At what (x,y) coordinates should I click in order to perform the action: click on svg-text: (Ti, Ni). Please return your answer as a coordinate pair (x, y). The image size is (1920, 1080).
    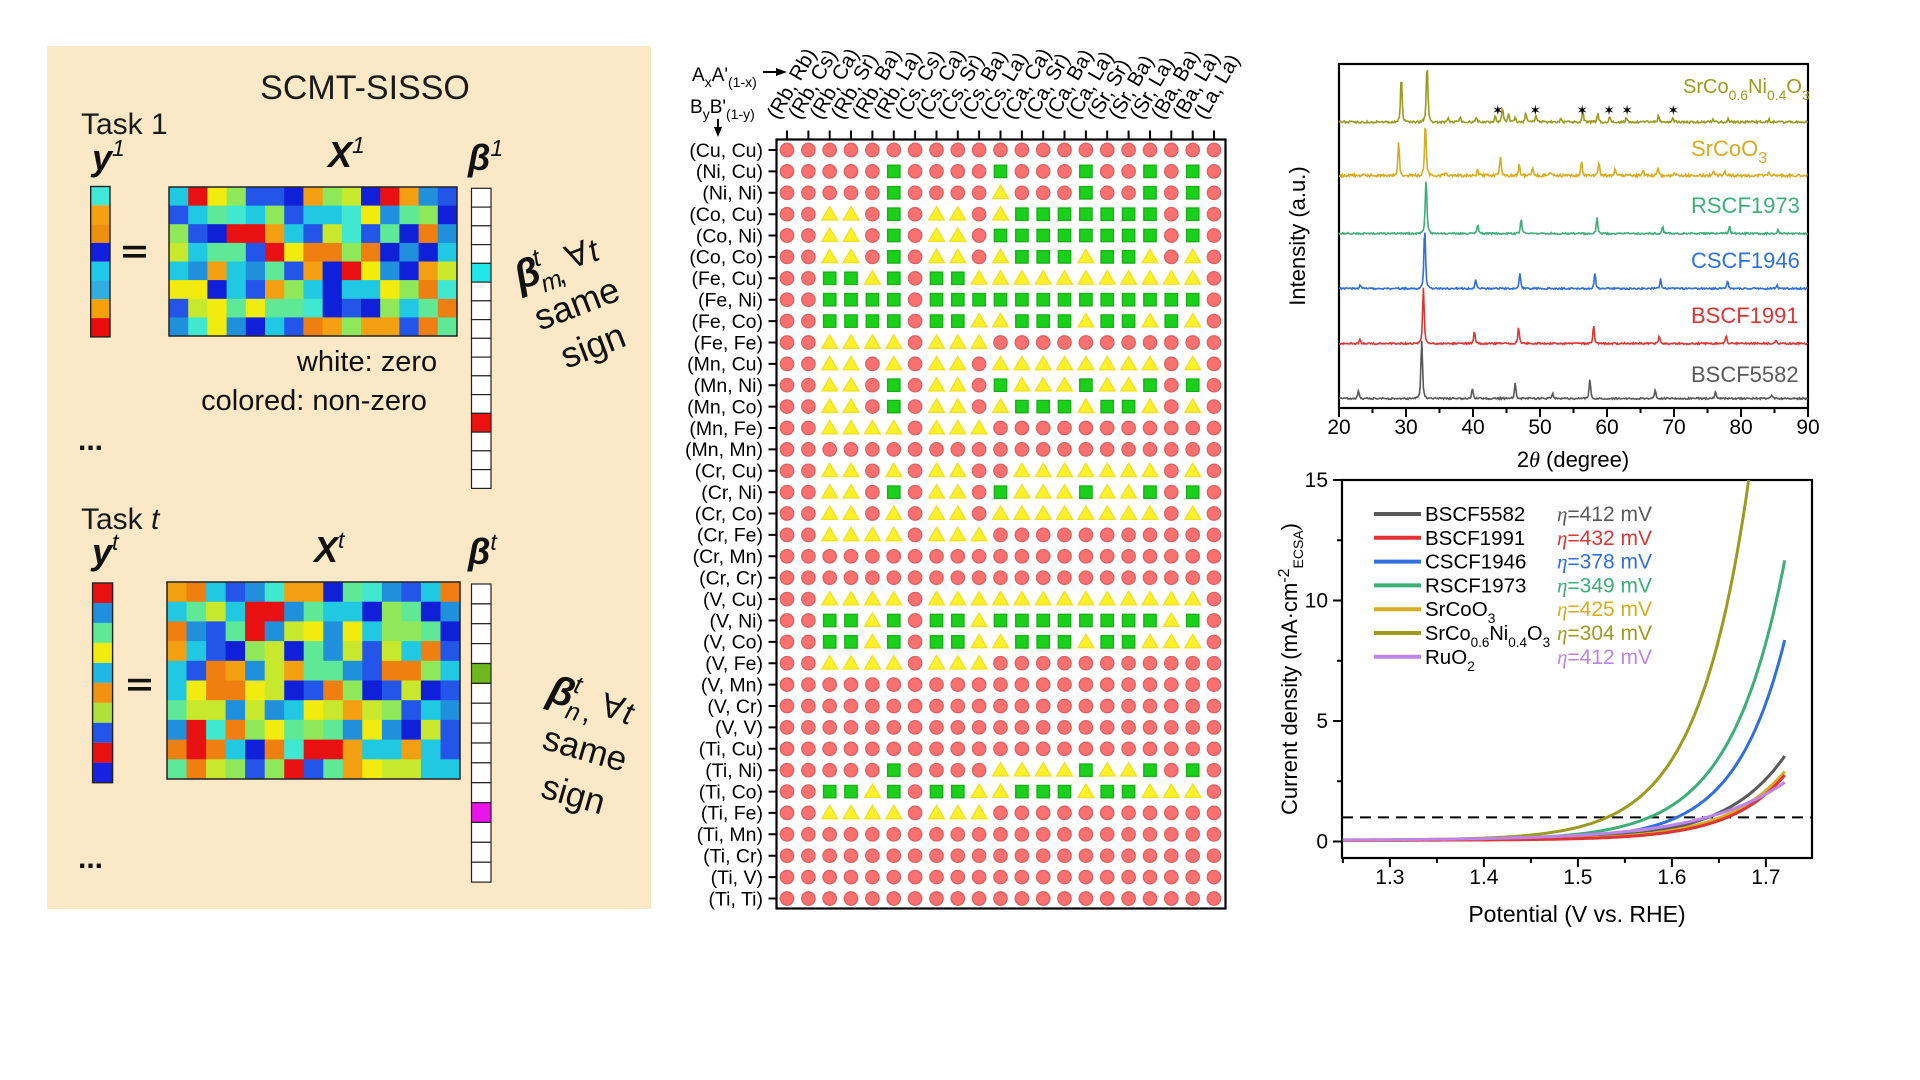
    Looking at the image, I should click on (734, 771).